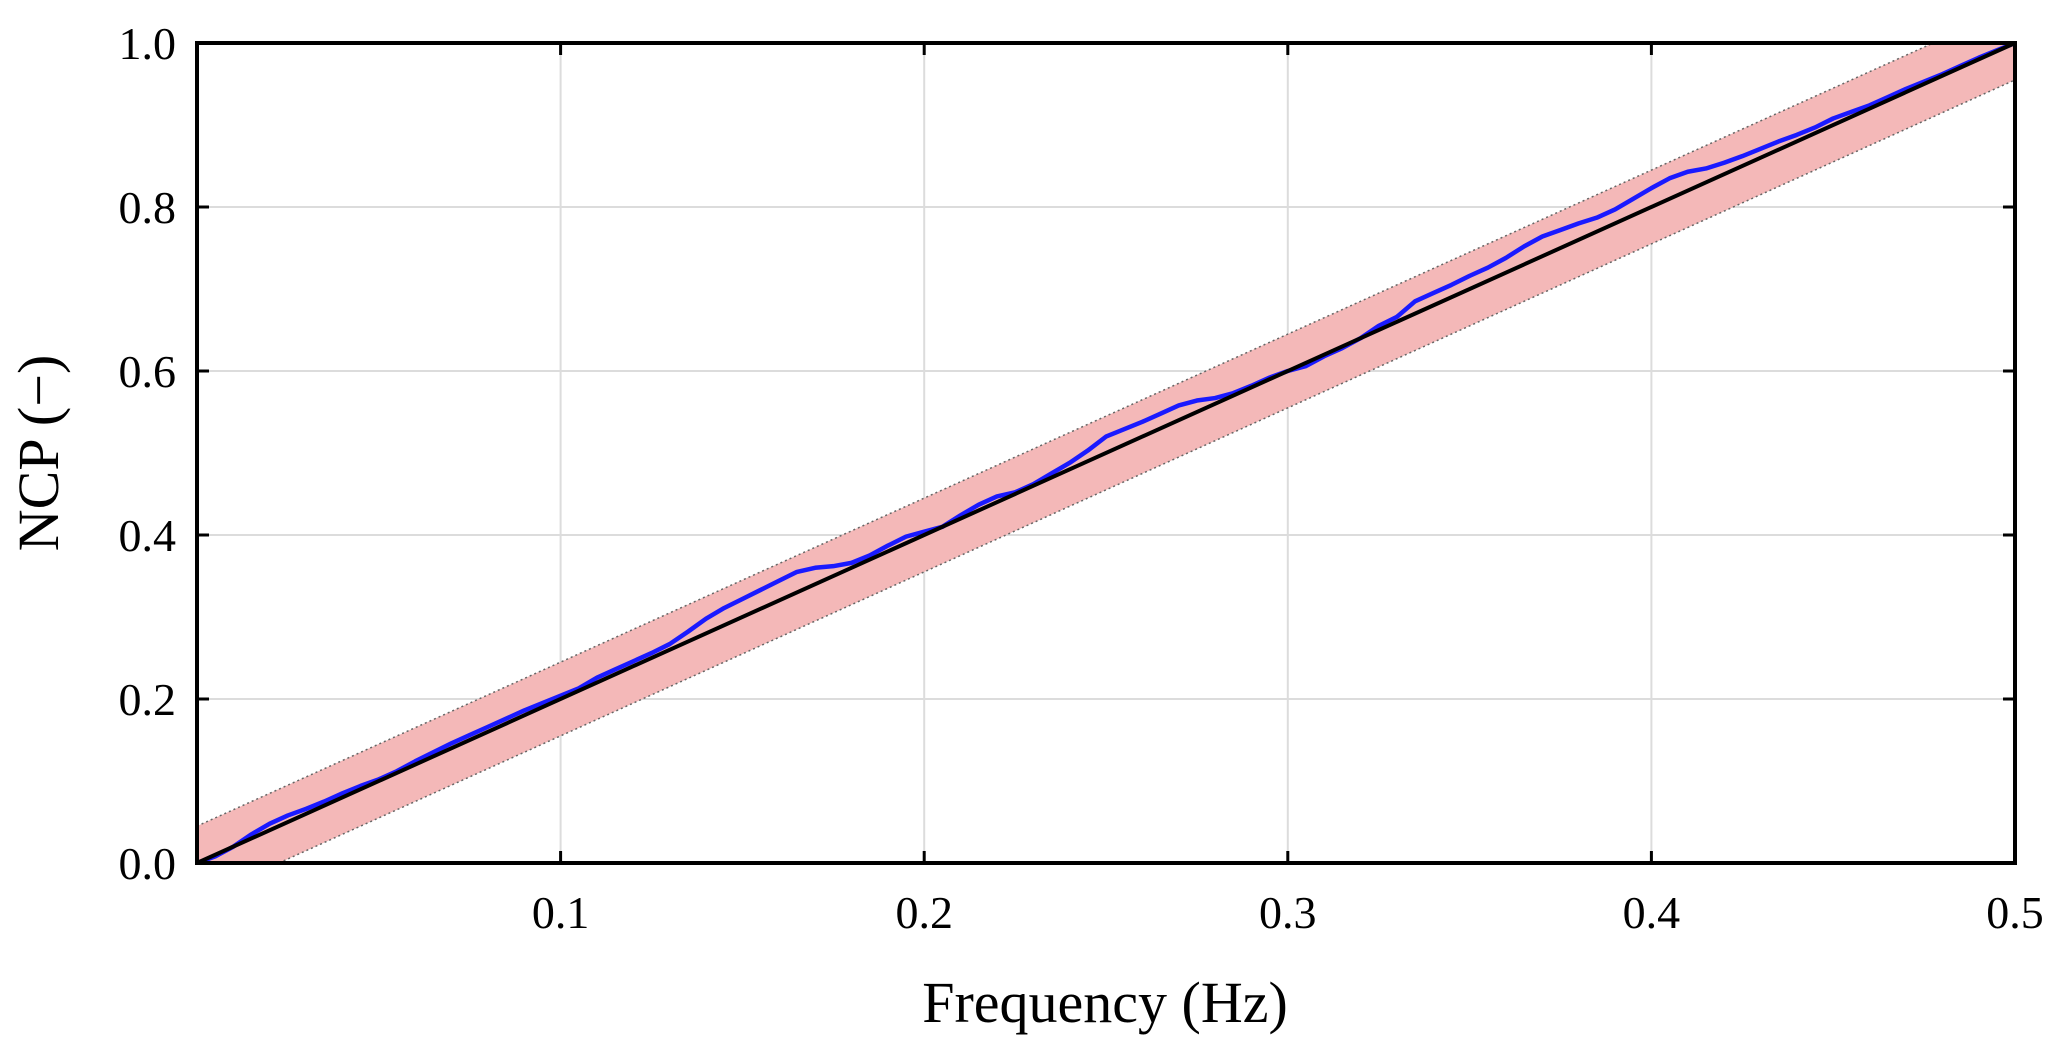 The image size is (2051, 1041). Describe the element at coordinates (148, 371) in the screenshot. I see `y-tick-label: 0.6` at that location.